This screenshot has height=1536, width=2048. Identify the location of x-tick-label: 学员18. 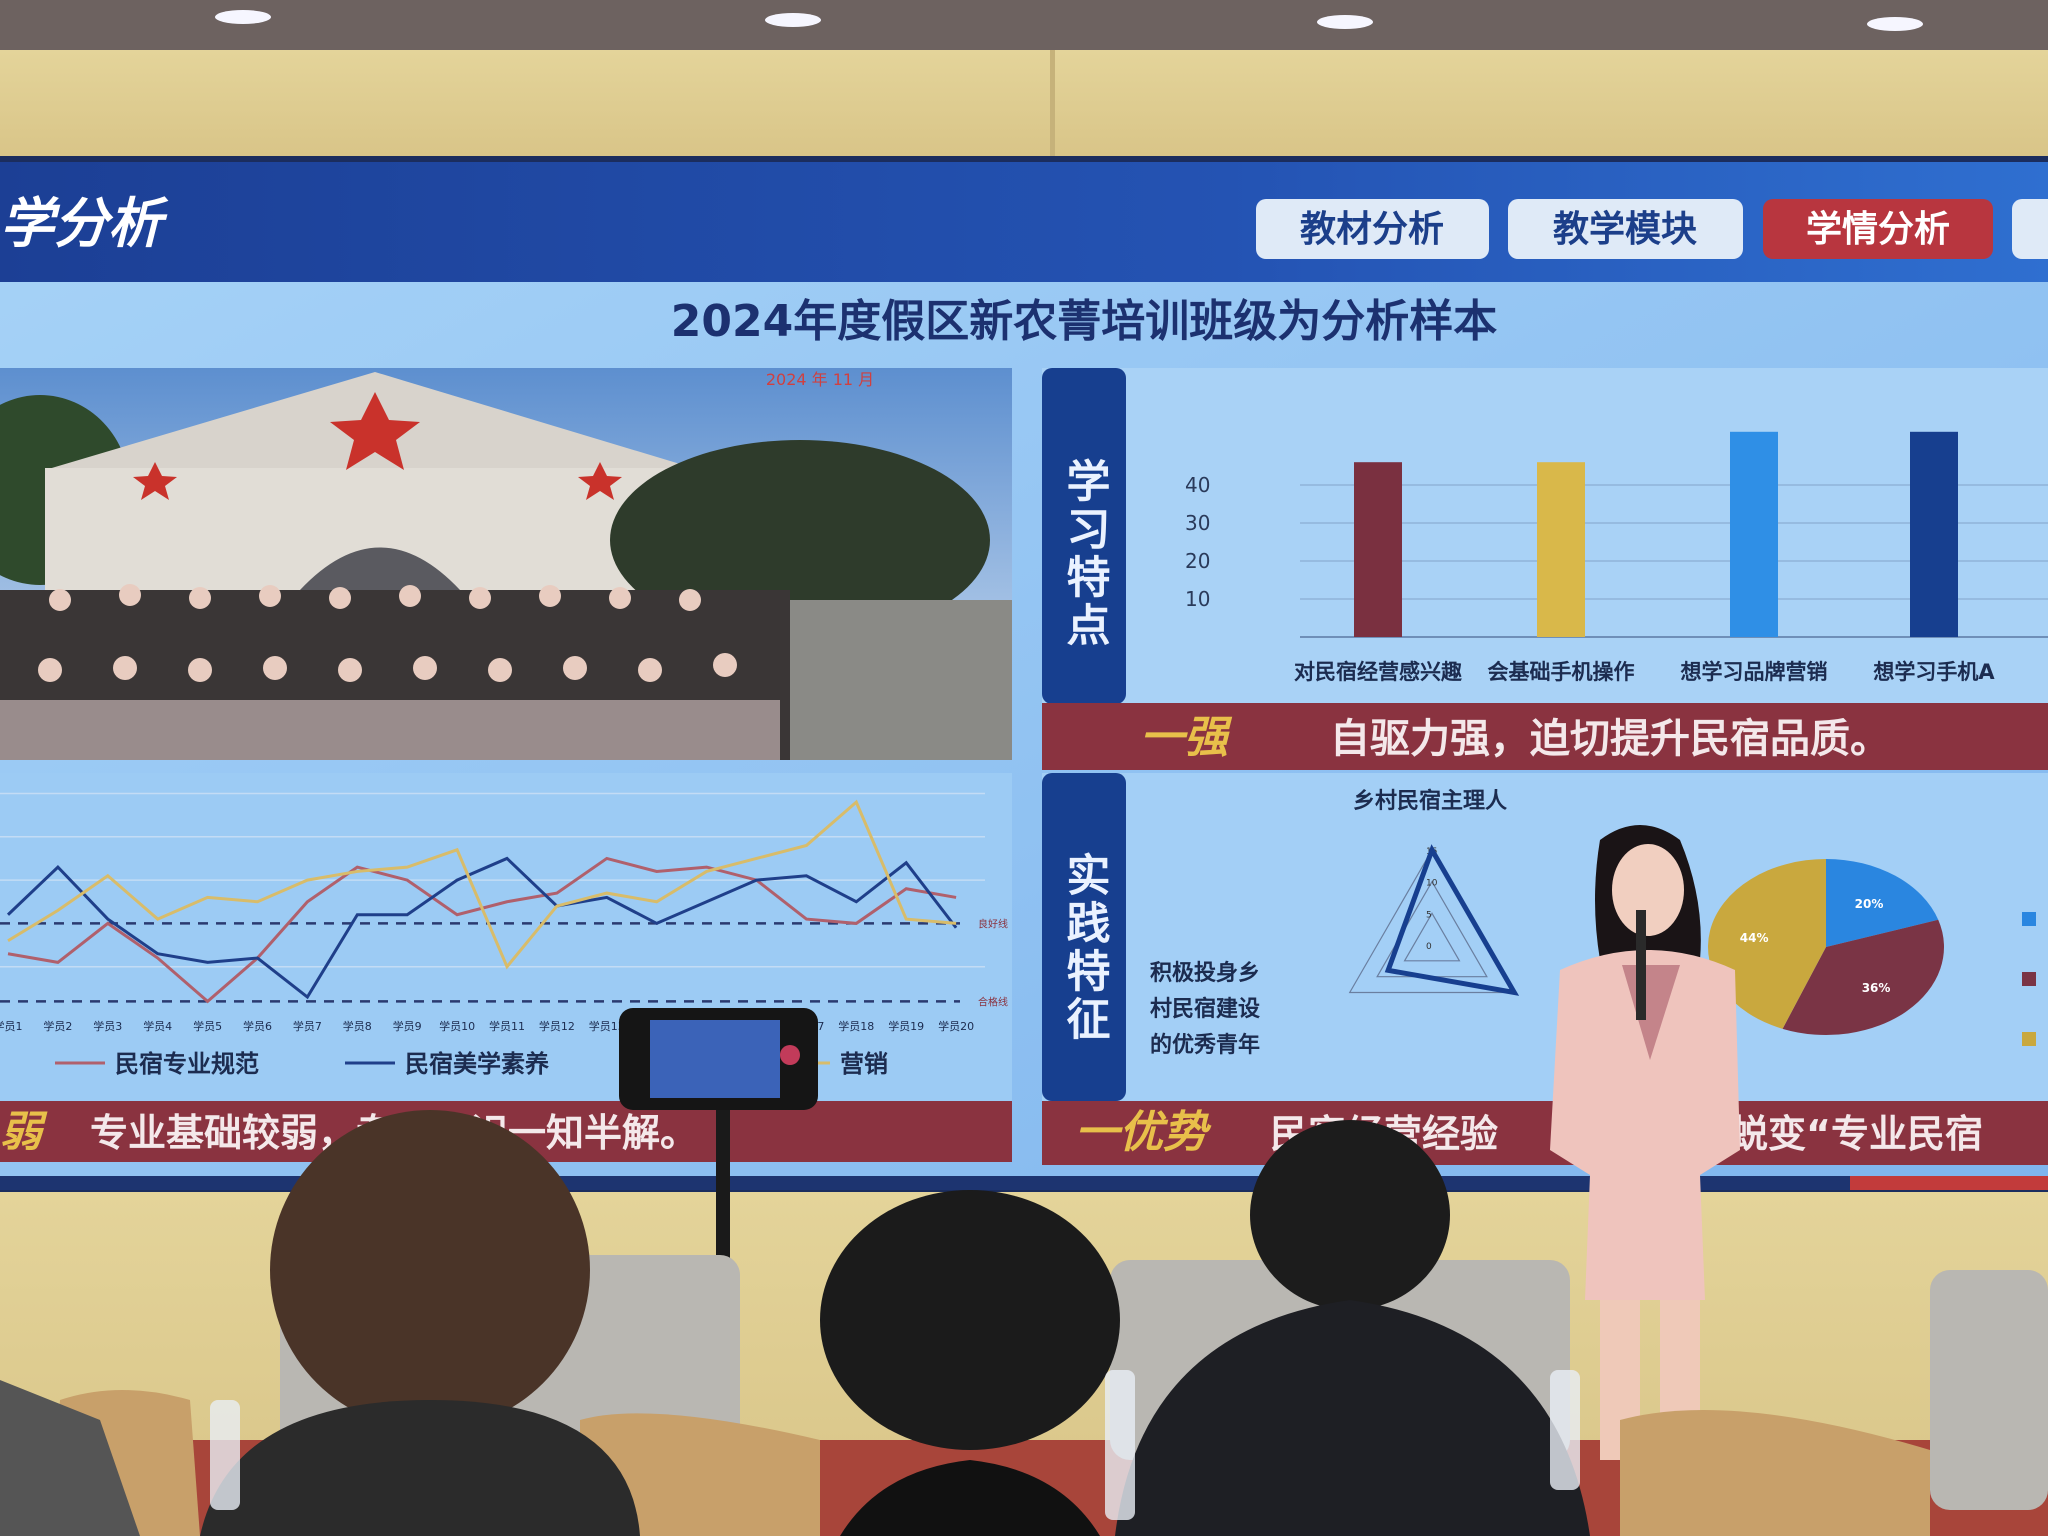
(856, 1026).